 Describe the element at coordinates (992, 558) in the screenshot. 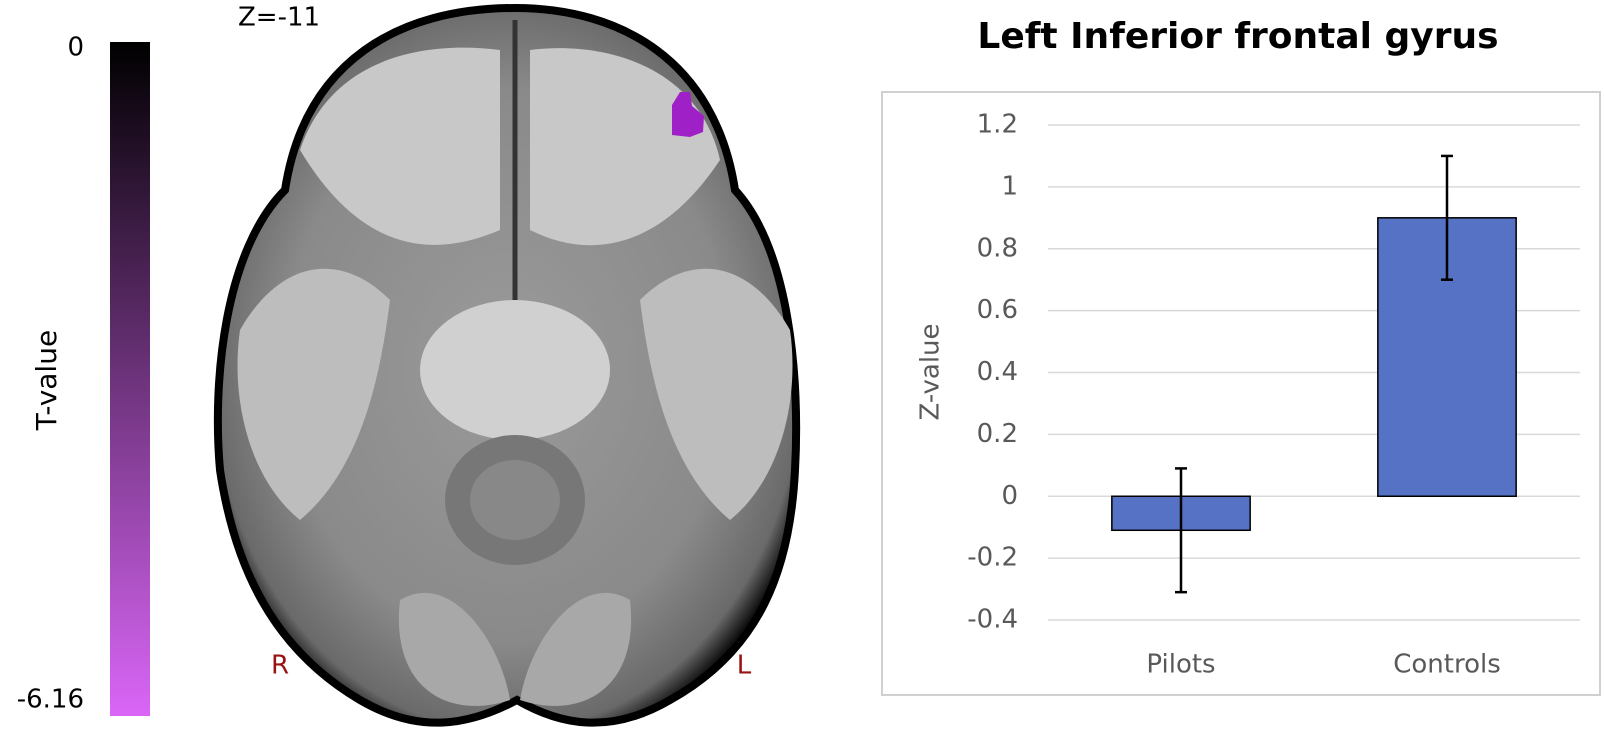

I see `y-tick-label: -0.2` at that location.